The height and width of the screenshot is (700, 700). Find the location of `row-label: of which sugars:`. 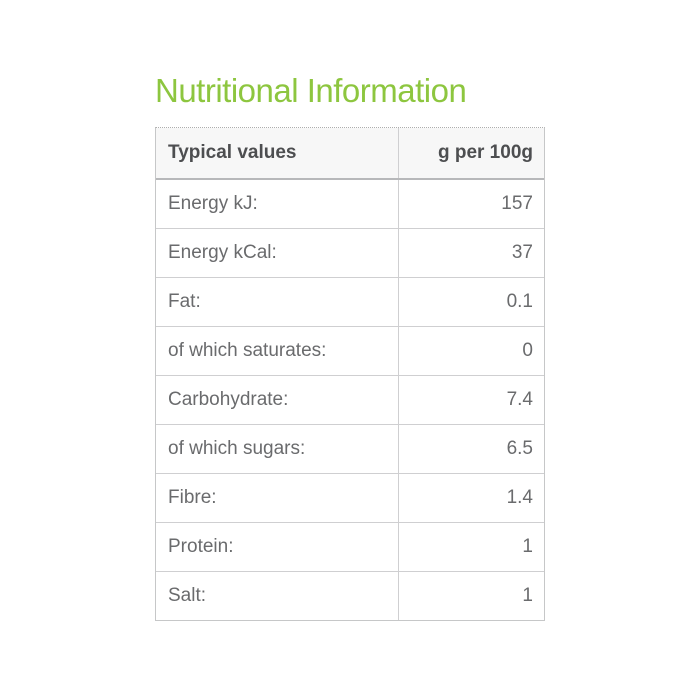

row-label: of which sugars: is located at coordinates (277, 449).